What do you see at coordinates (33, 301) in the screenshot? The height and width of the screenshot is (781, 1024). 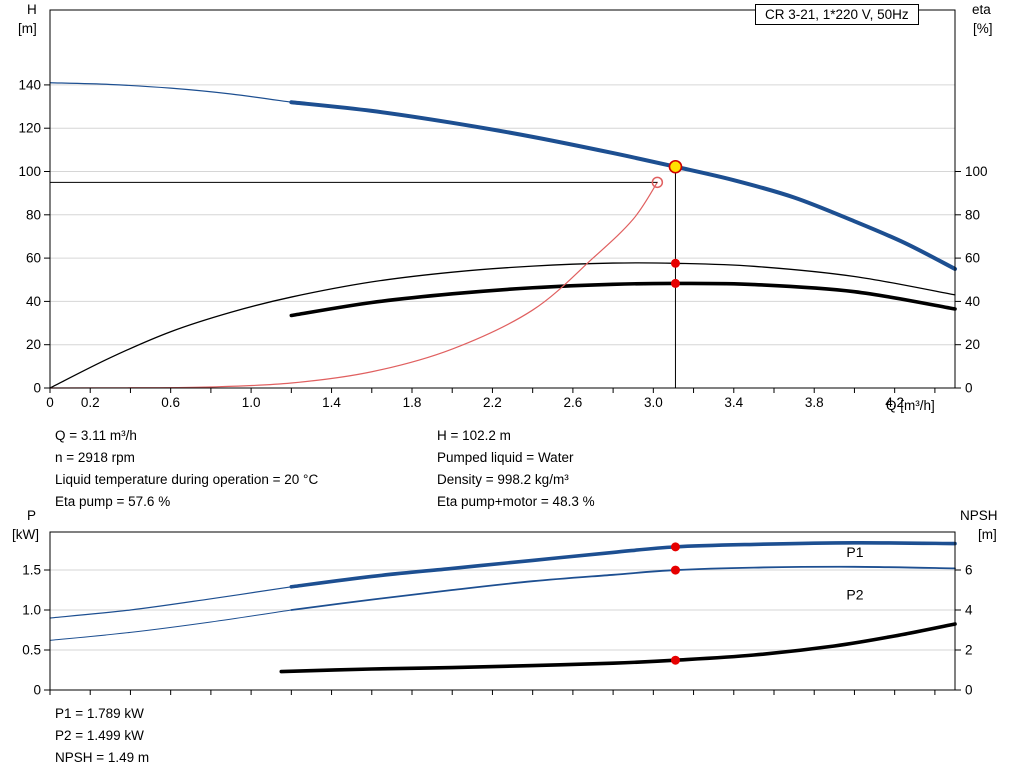 I see `y-left-tick-label: 40` at bounding box center [33, 301].